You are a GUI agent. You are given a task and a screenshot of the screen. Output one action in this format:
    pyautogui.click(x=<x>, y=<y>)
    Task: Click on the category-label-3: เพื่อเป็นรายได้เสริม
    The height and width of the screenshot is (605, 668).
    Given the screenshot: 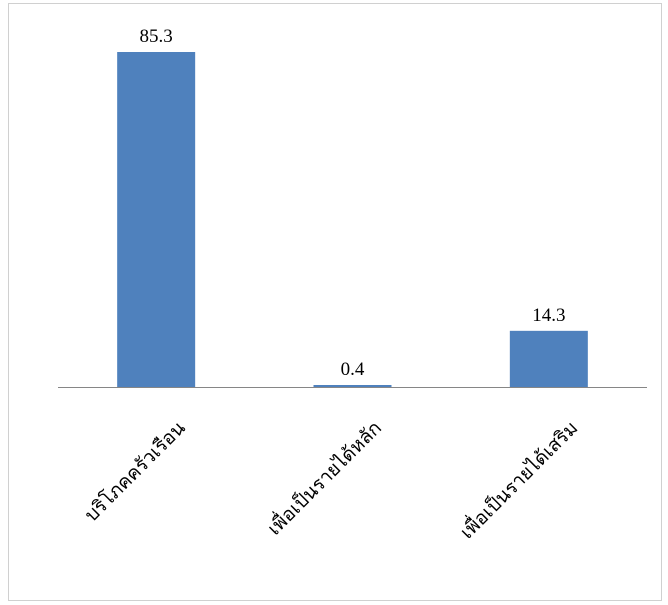 What is the action you would take?
    pyautogui.click(x=518, y=479)
    